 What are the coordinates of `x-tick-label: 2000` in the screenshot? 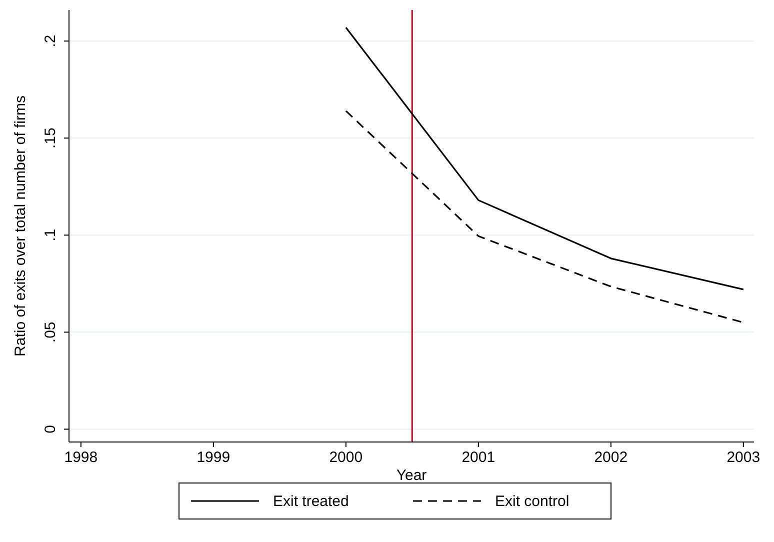 It's located at (346, 457).